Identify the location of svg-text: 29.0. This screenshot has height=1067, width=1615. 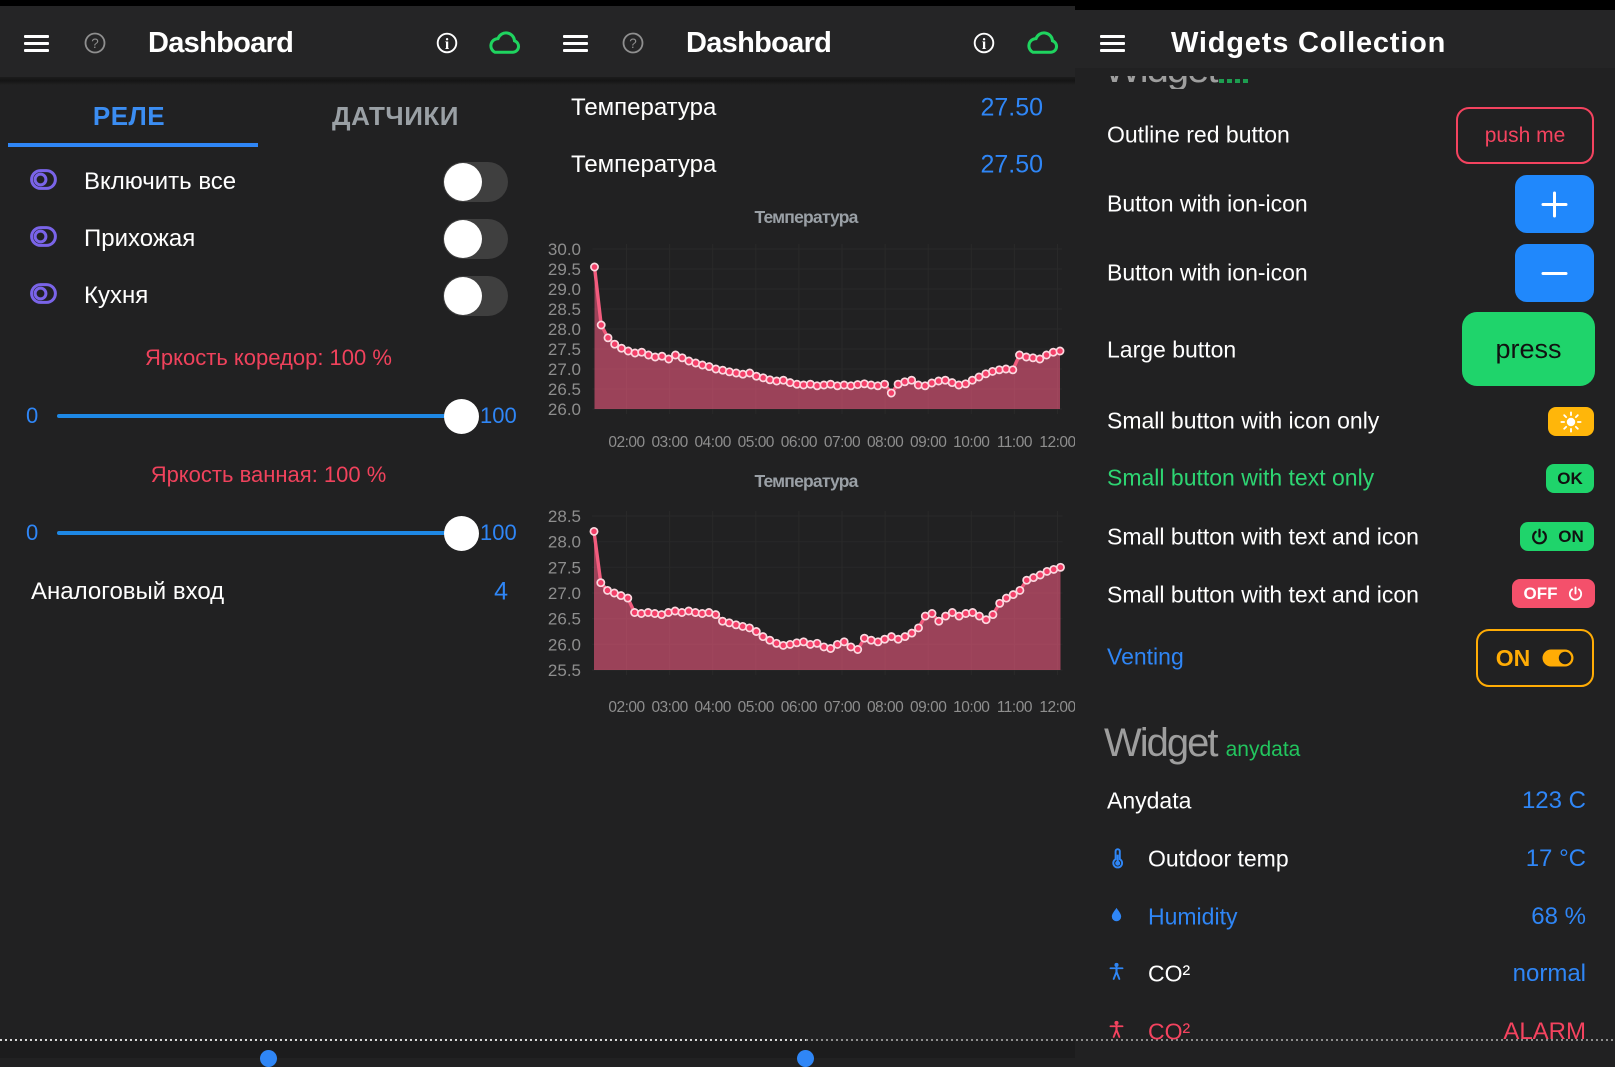
(564, 289).